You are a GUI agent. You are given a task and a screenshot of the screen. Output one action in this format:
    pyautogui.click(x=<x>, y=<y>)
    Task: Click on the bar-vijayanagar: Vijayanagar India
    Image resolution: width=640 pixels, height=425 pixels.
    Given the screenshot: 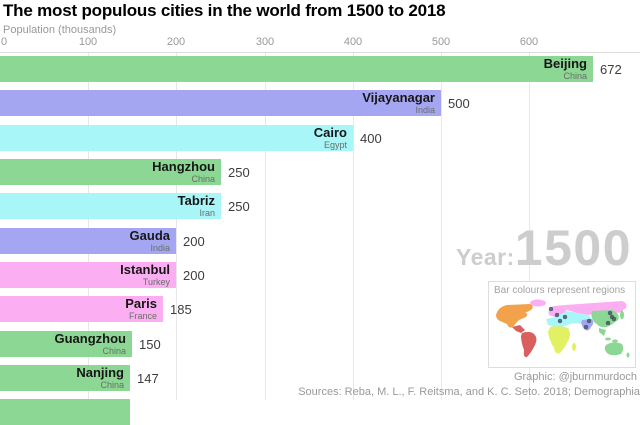 What is the action you would take?
    pyautogui.click(x=220, y=103)
    